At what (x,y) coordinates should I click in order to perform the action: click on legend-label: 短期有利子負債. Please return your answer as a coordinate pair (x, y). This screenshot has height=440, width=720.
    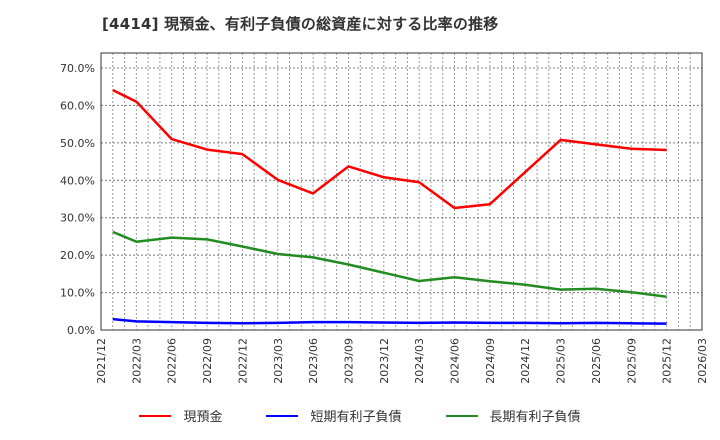
    Looking at the image, I should click on (356, 417).